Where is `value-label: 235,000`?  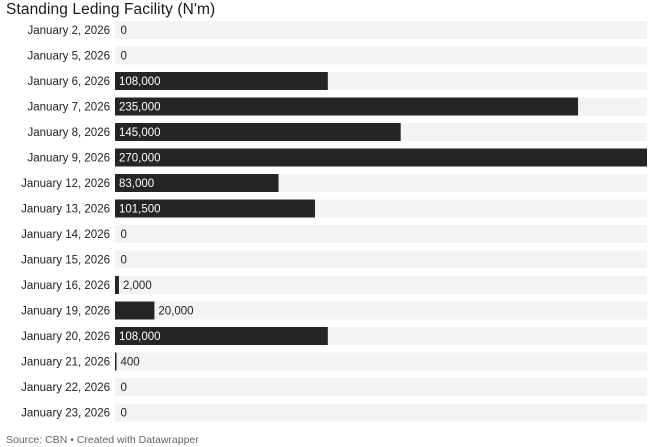
value-label: 235,000 is located at coordinates (140, 108).